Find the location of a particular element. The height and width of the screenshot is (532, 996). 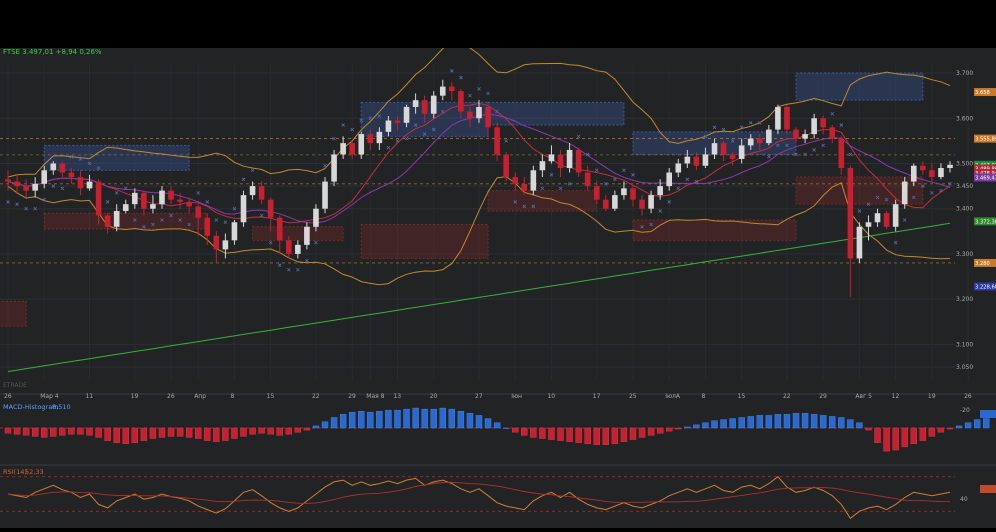

price-badge-label: 3.469,43 is located at coordinates (985, 178).